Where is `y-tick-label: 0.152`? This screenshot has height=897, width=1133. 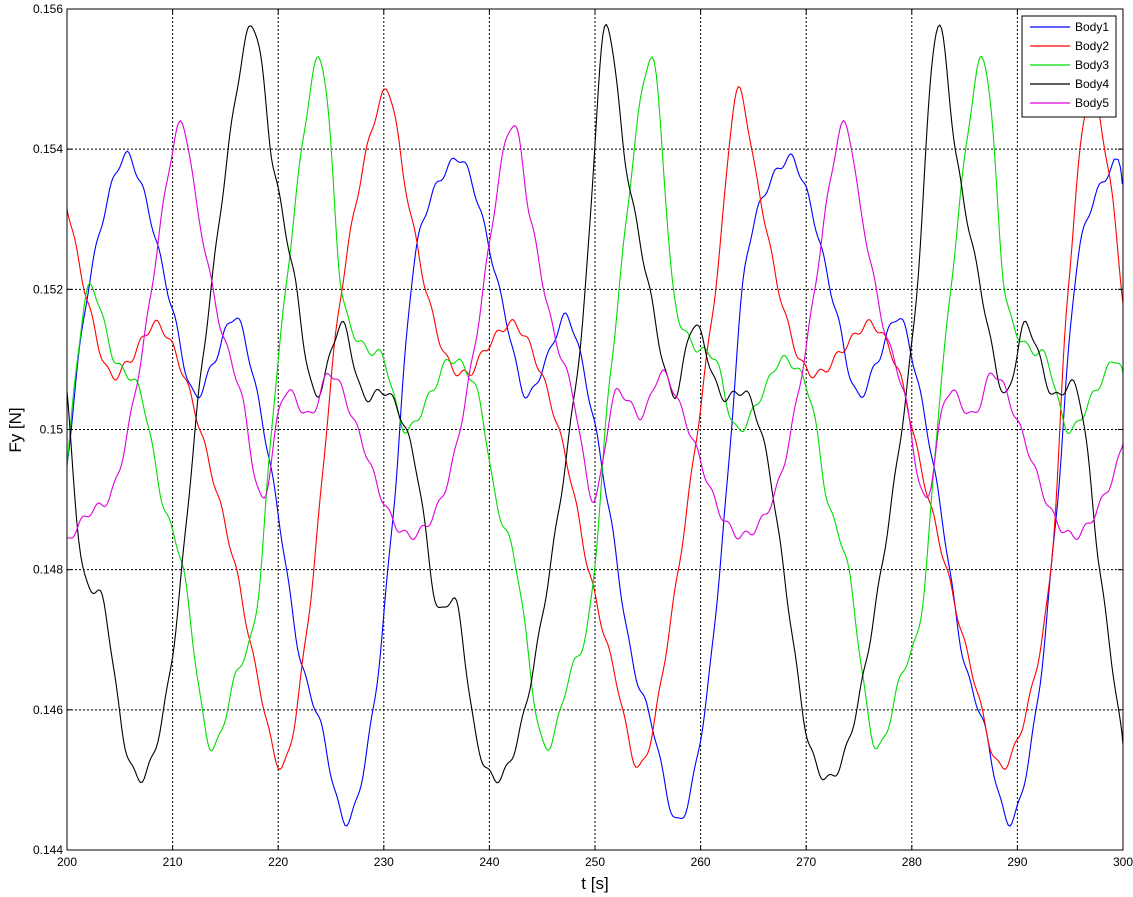 y-tick-label: 0.152 is located at coordinates (48, 289).